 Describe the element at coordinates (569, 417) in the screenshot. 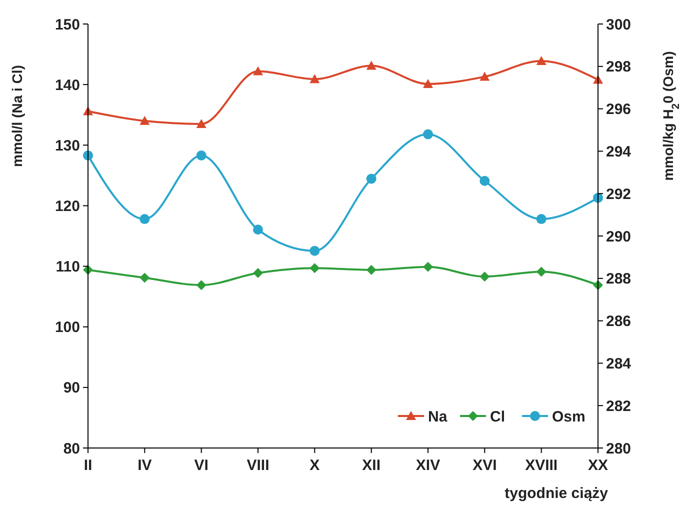

I see `legend-label: Osm` at that location.